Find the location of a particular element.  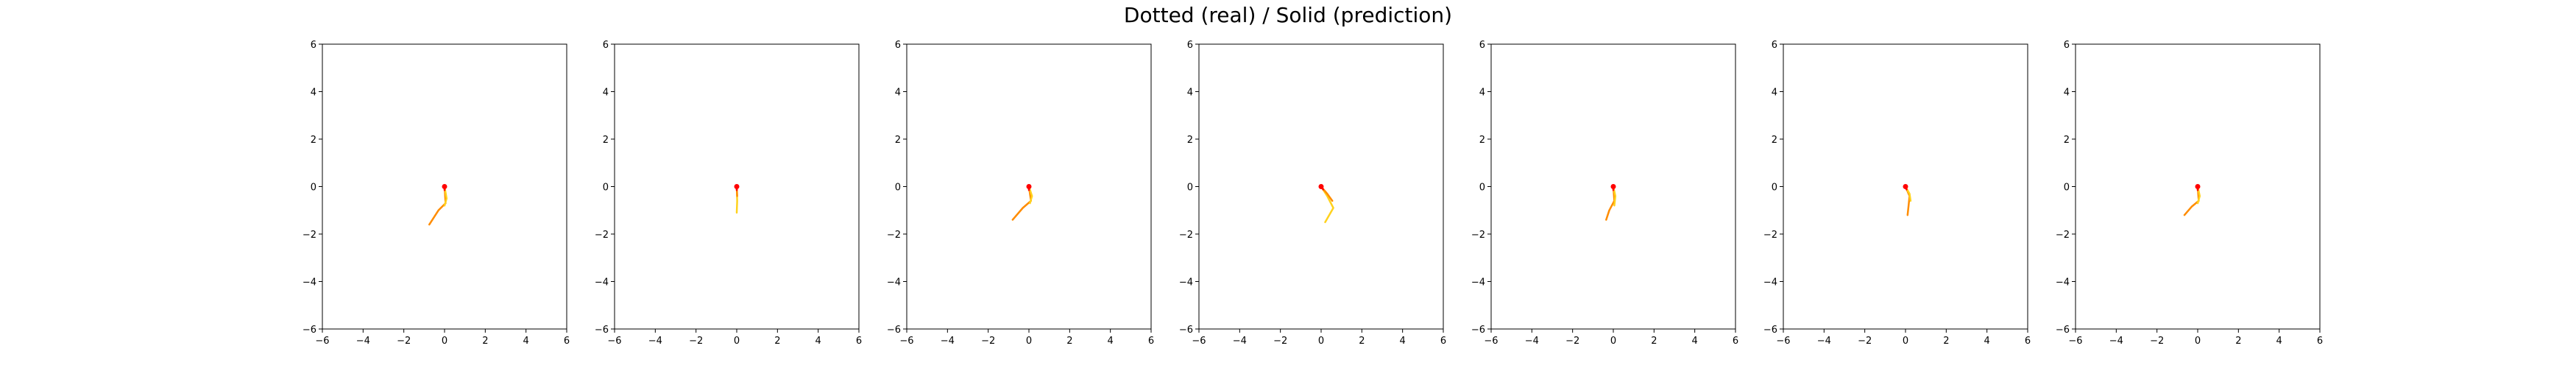

subplot-7: −6 −4 −2 0 2 4 6 −6 −4 −2 0 2 4 6 is located at coordinates (2189, 193).